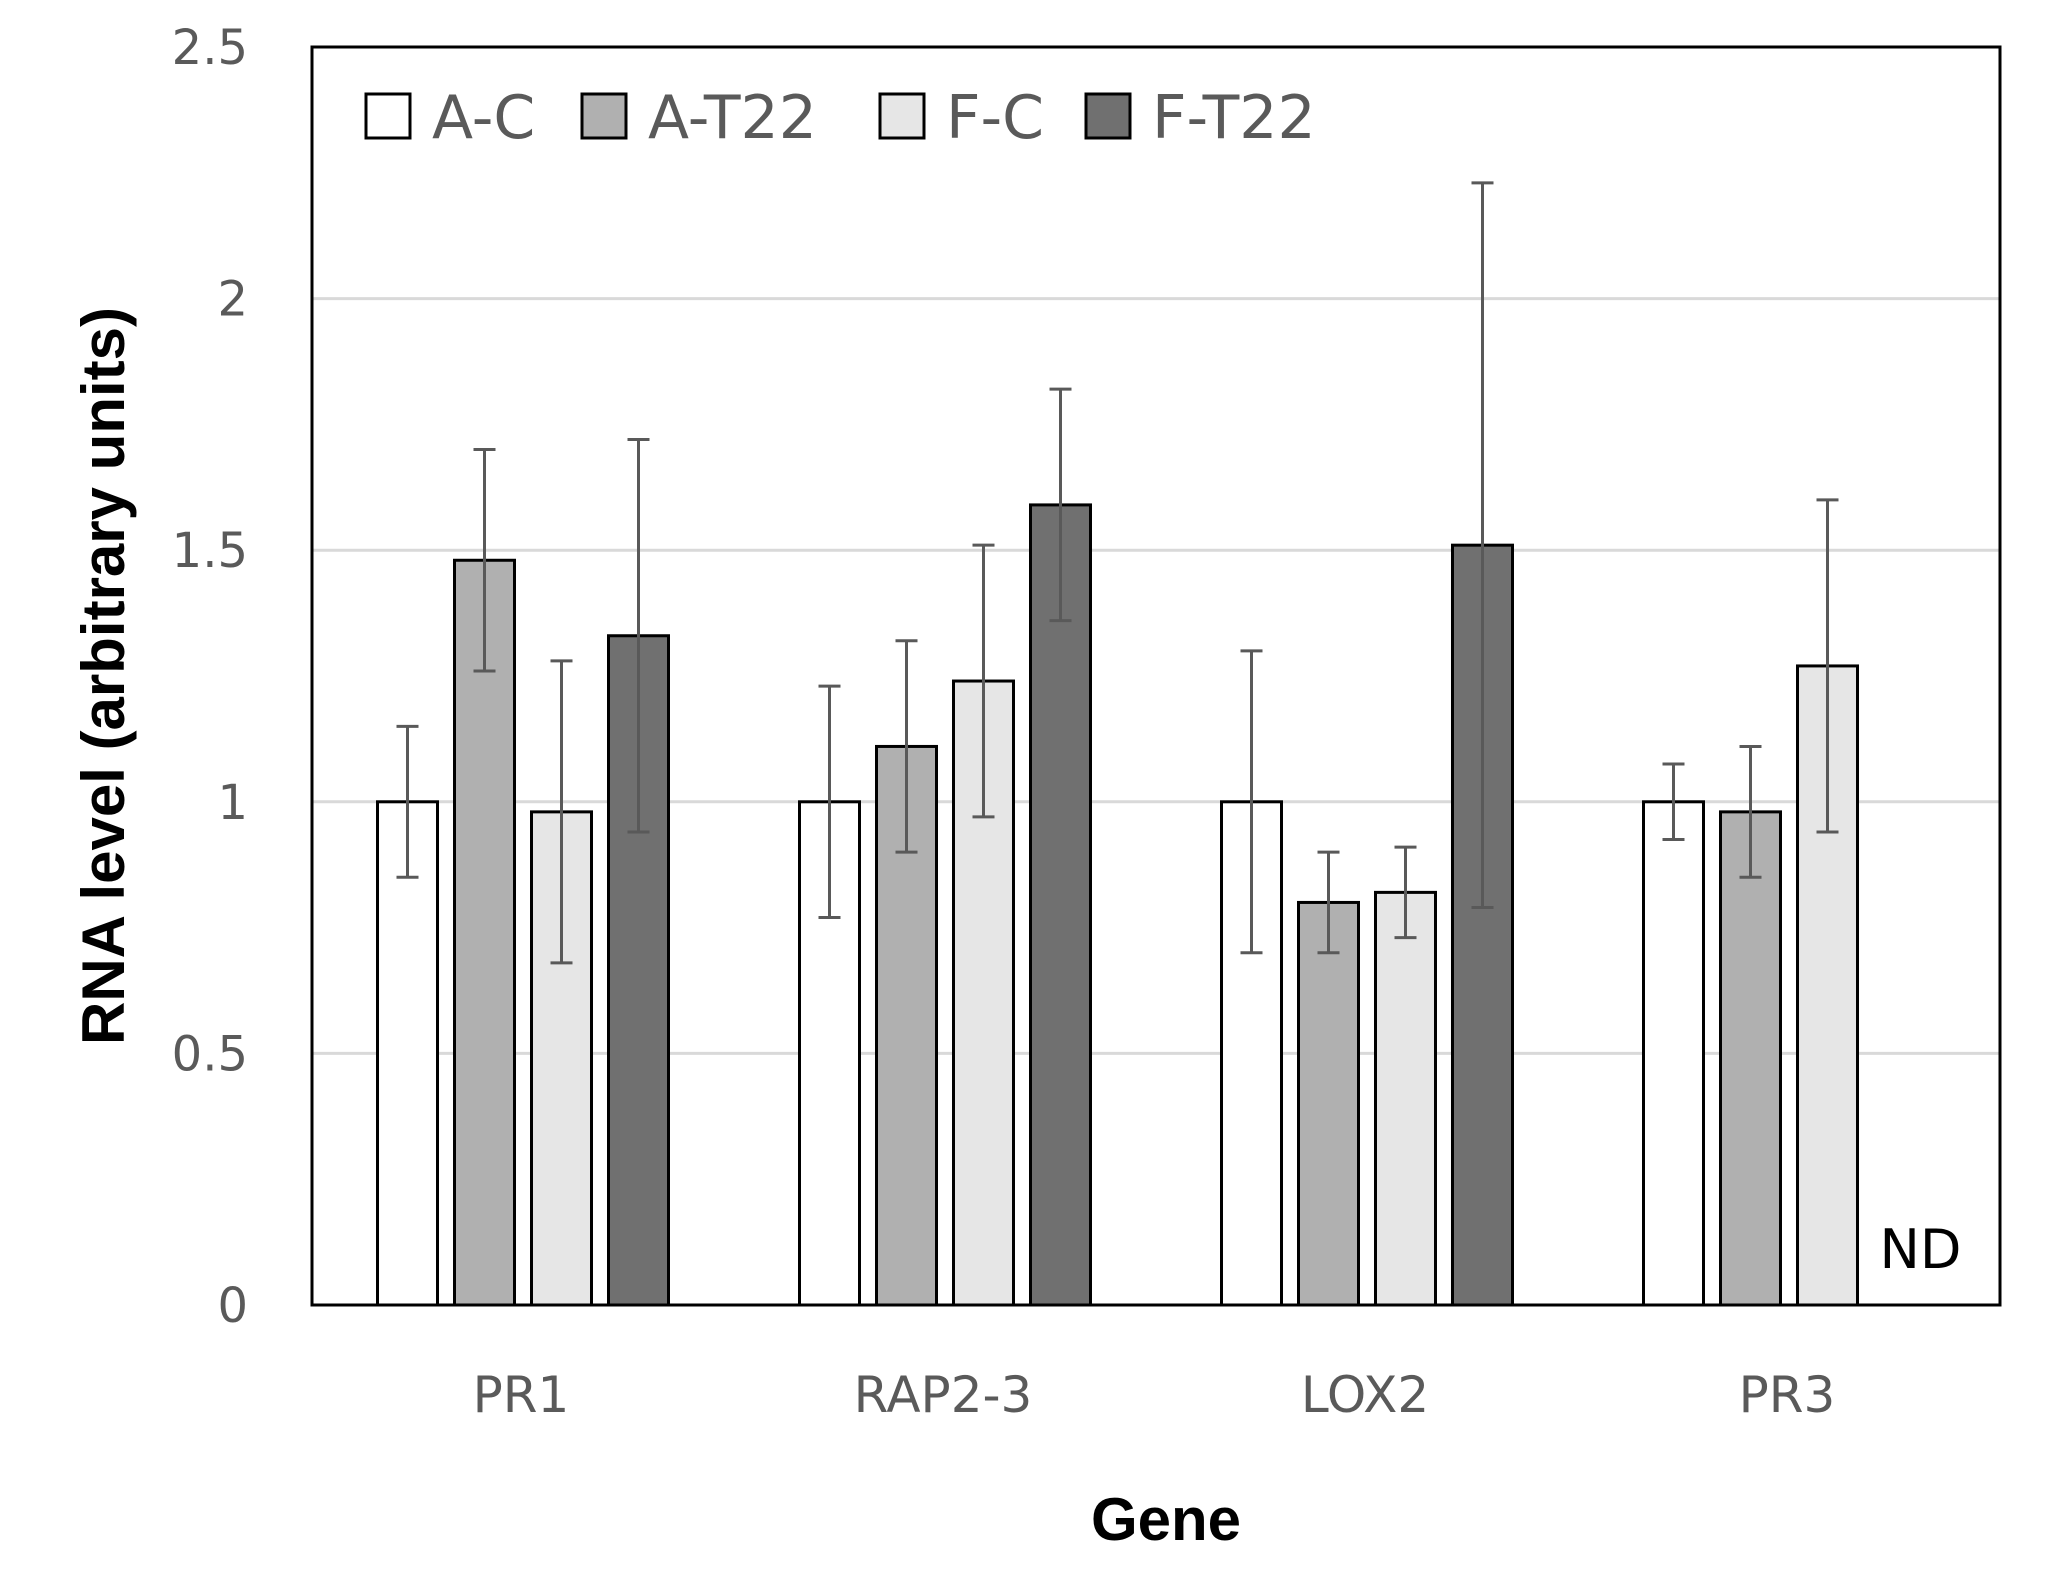  Describe the element at coordinates (483, 118) in the screenshot. I see `legend-label: A-C` at that location.